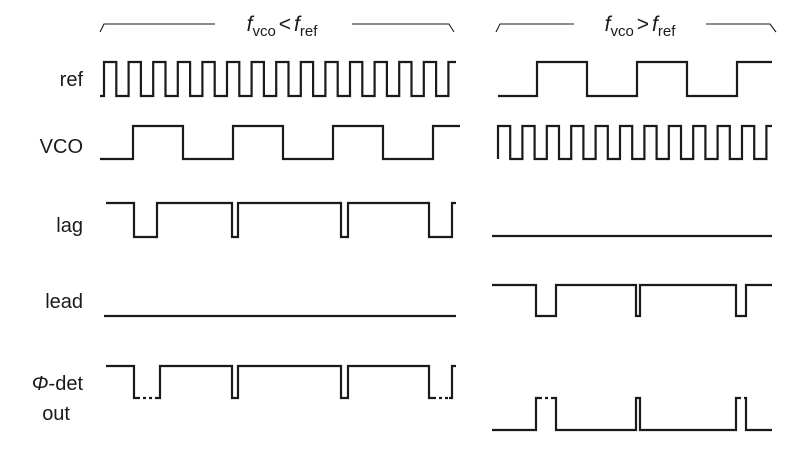 The image size is (799, 452). Describe the element at coordinates (281, 220) in the screenshot. I see `waveform-lag-left` at that location.